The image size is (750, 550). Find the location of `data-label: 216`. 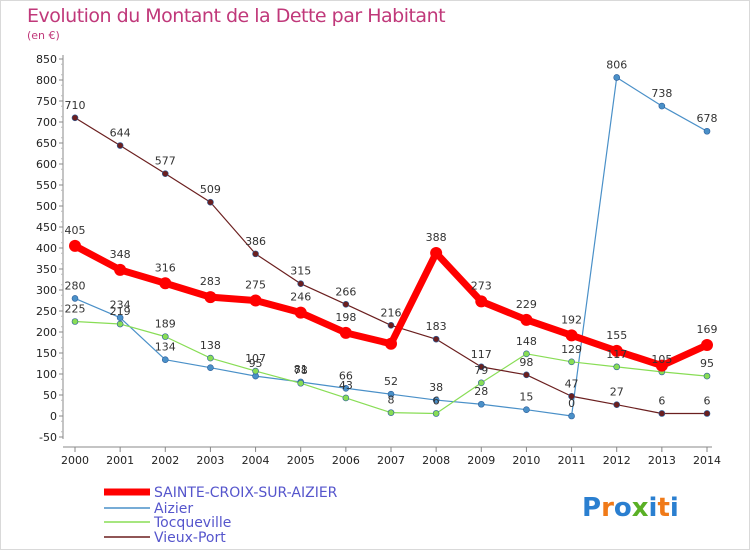

data-label: 216 is located at coordinates (391, 312).